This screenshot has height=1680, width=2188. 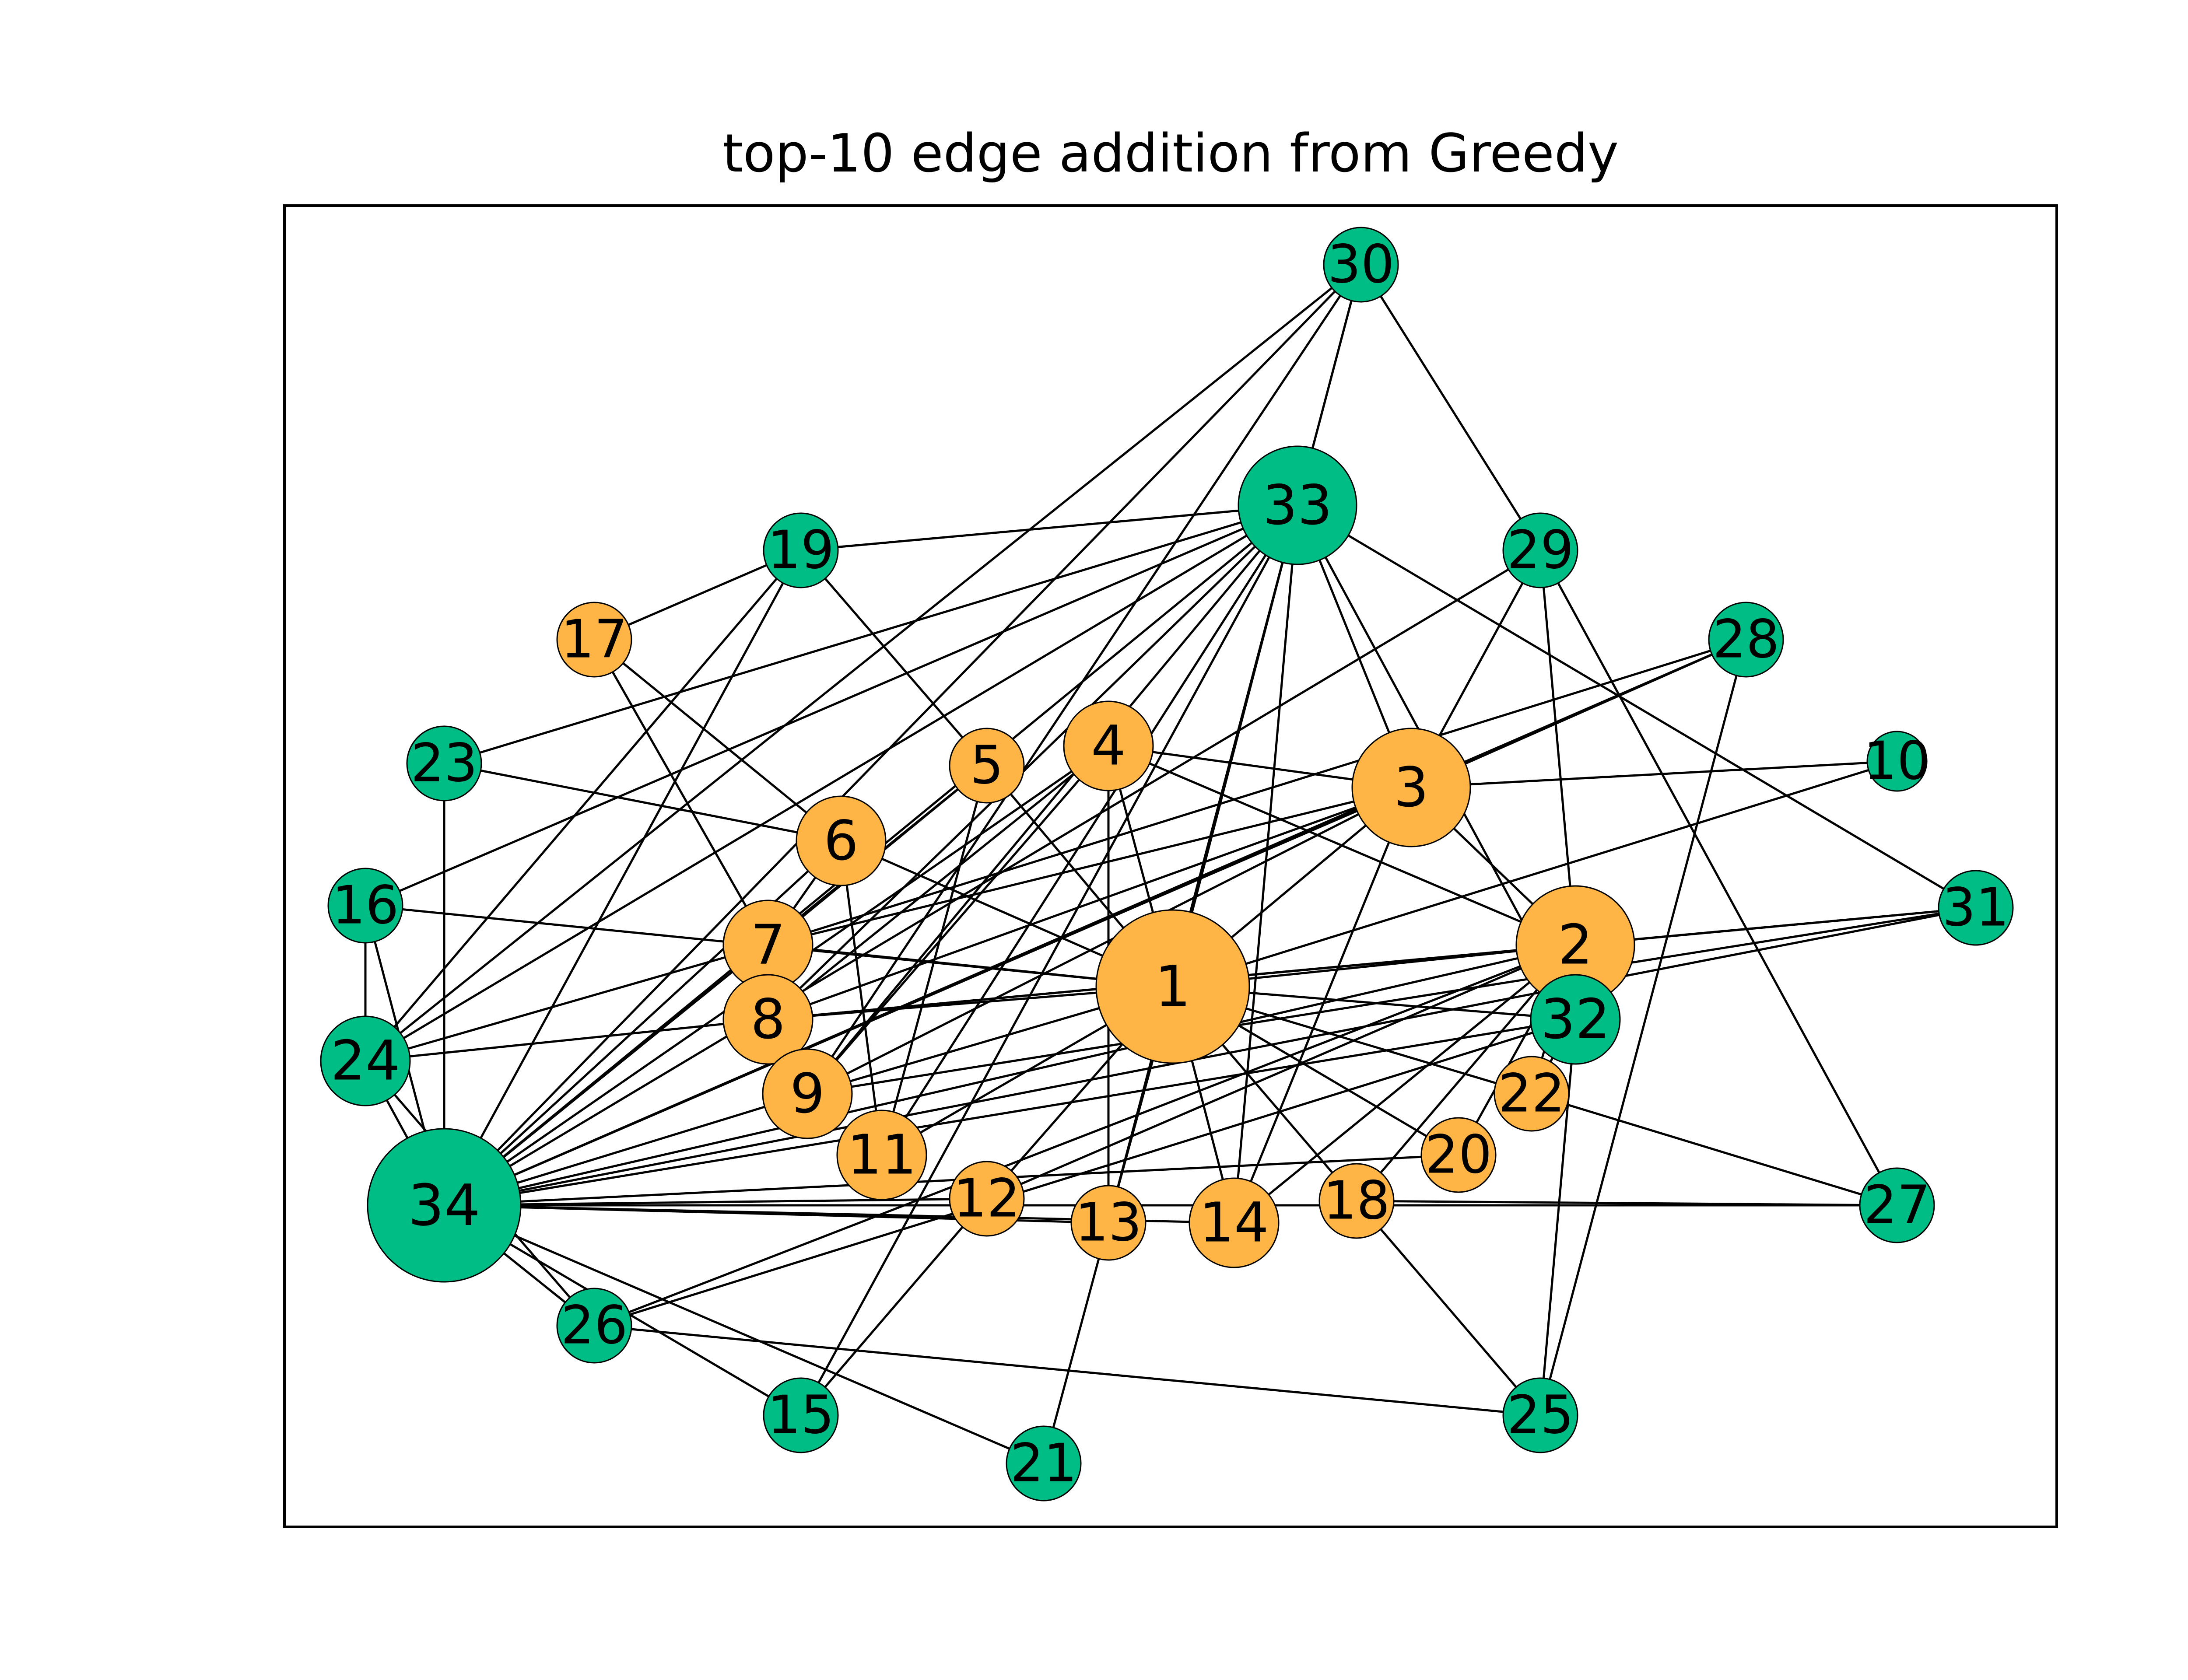 I want to click on node-label-17: 17, so click(x=594, y=639).